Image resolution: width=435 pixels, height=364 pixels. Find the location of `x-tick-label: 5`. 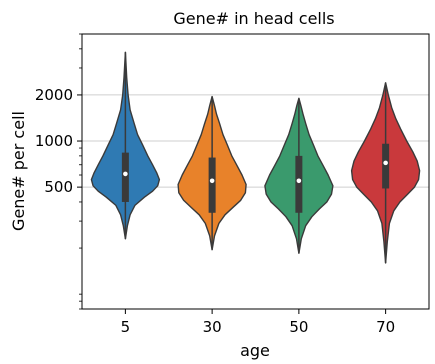

x-tick-label: 5 is located at coordinates (126, 327).